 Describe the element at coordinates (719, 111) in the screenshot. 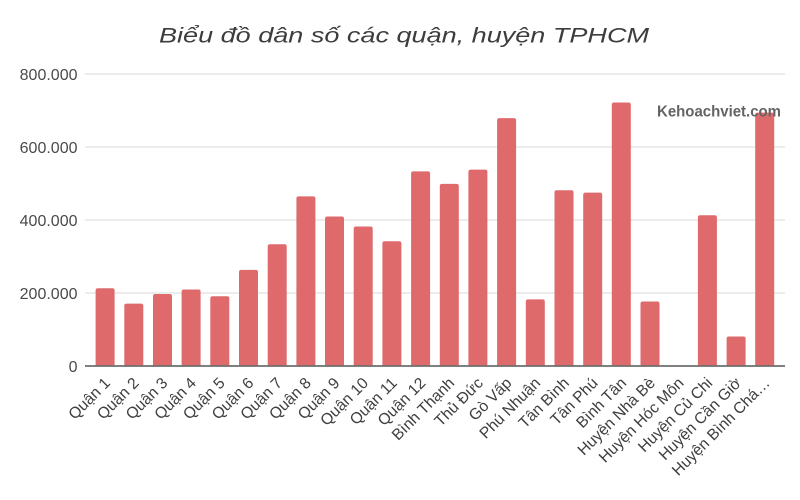

I see `svg-text: Kehoachviet.com` at that location.